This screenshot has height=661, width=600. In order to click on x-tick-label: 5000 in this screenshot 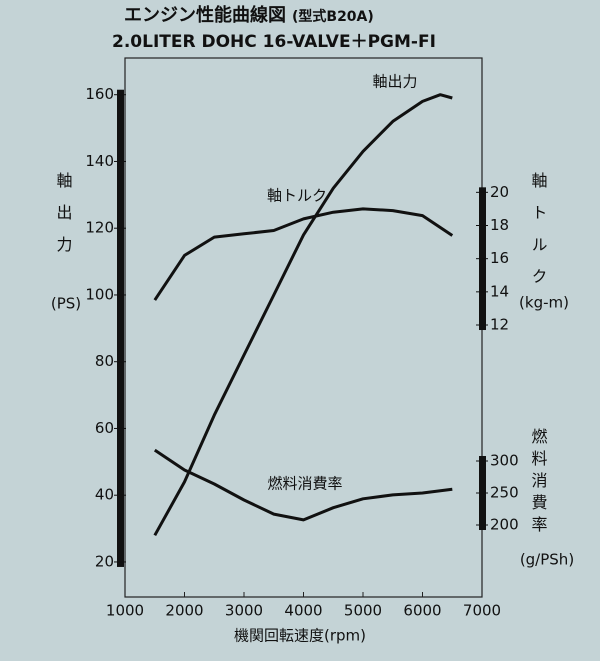, I will do `click(363, 611)`.